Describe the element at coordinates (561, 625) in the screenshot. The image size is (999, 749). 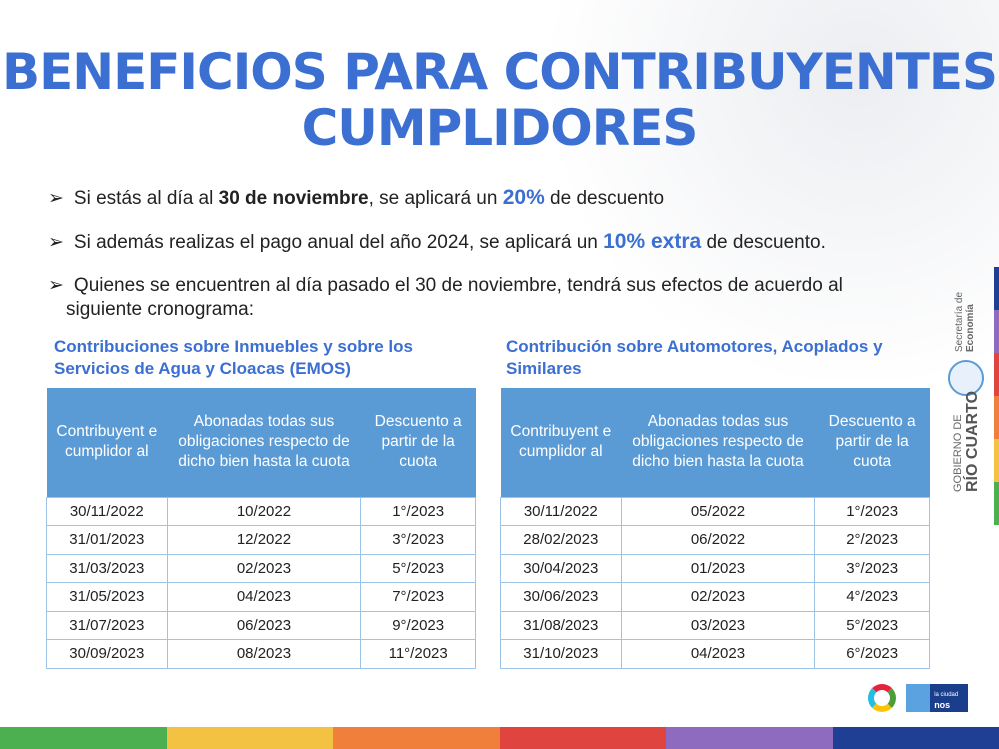
I see `table-cell: 31/08/2023` at that location.